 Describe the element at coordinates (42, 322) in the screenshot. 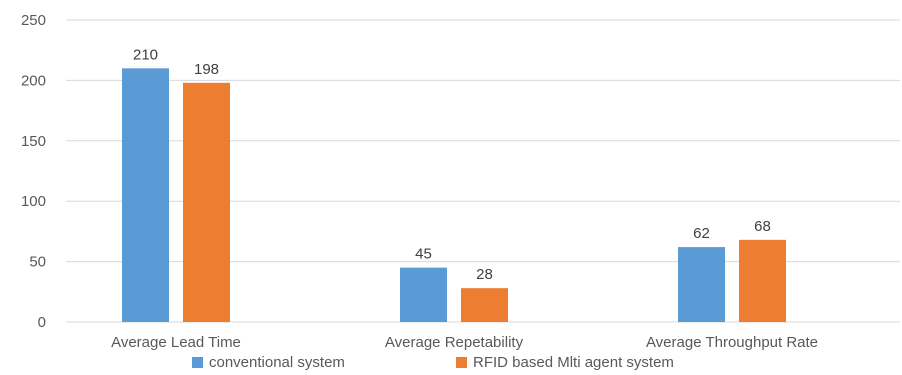

I see `y-tick-label: 0` at that location.